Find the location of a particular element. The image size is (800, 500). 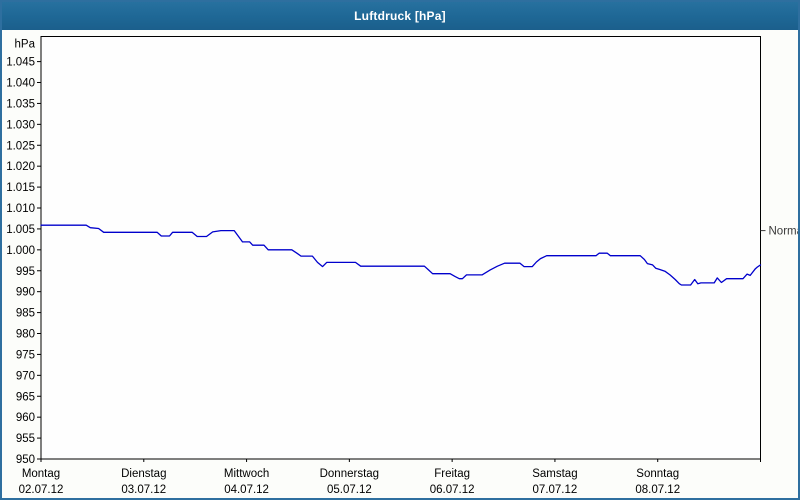

svg-text: Normal is located at coordinates (784, 232).